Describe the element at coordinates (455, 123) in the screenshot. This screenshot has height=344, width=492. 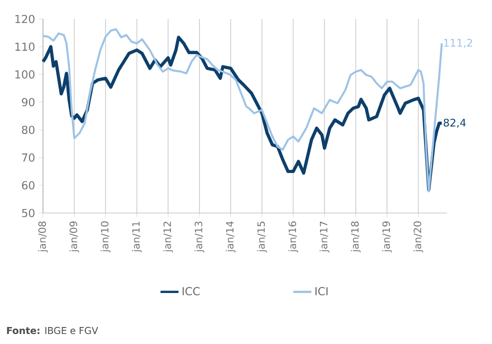
I see `annotation: 82,4` at that location.